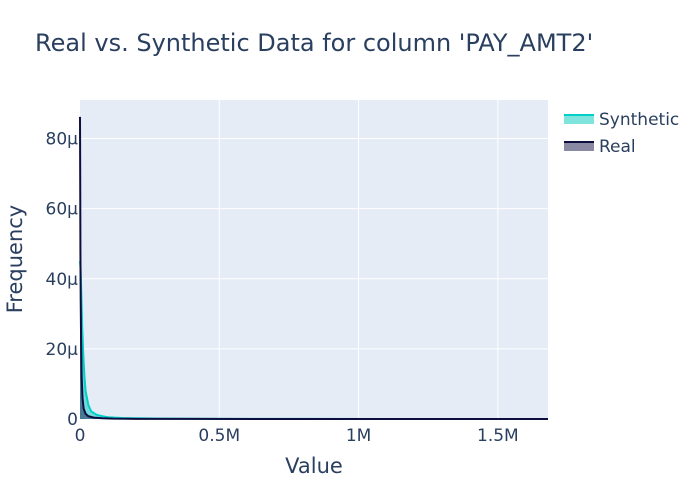  What do you see at coordinates (498, 436) in the screenshot?
I see `x-tick-label: 1.5M` at bounding box center [498, 436].